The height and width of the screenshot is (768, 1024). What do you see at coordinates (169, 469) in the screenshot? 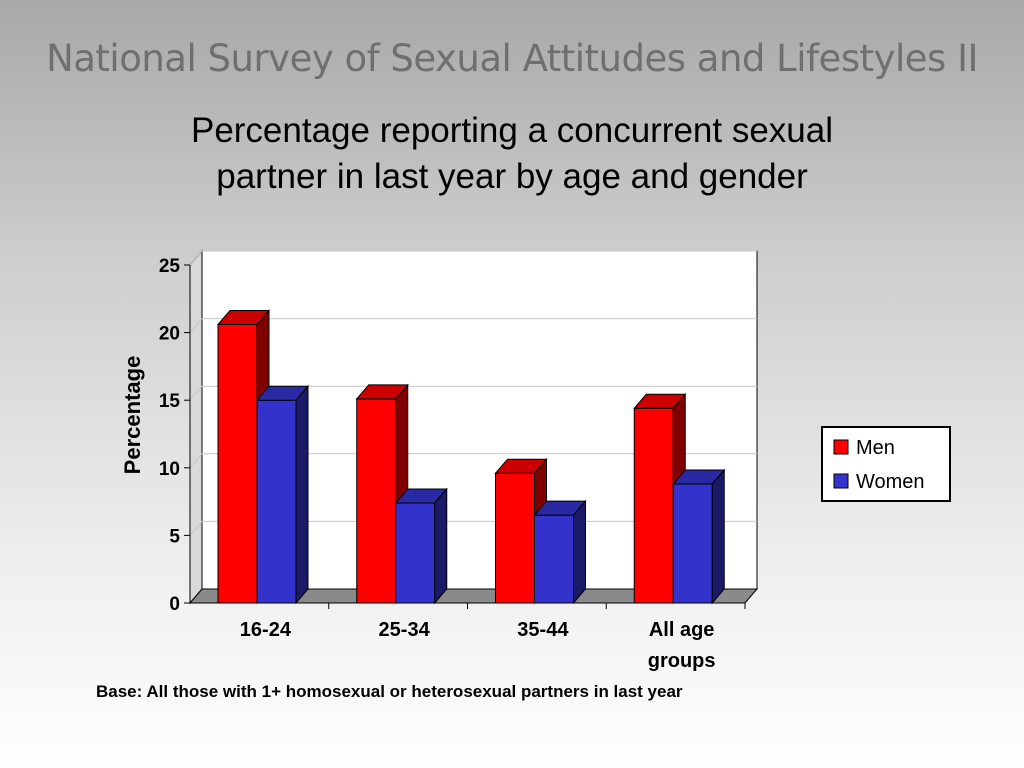
I see `y-tick-label: 10` at bounding box center [169, 469].